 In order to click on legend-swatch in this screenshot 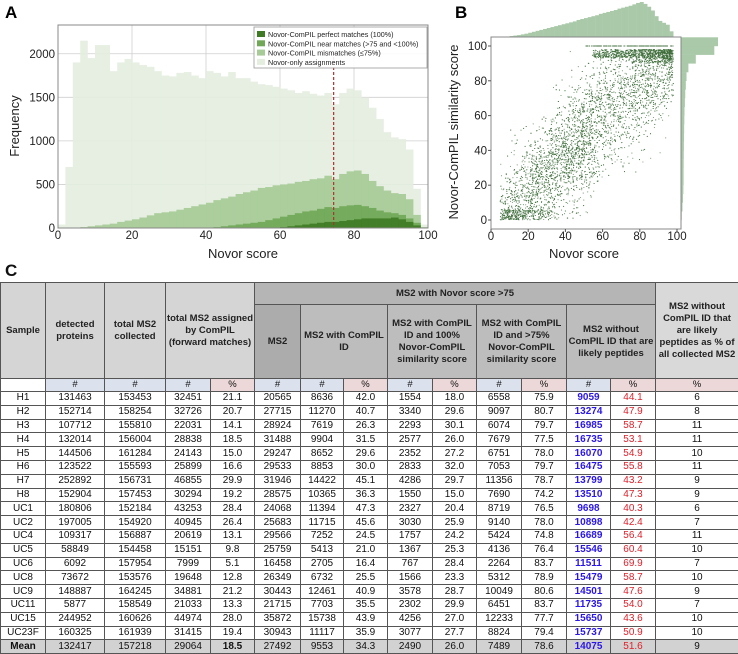, I will do `click(261, 53)`.